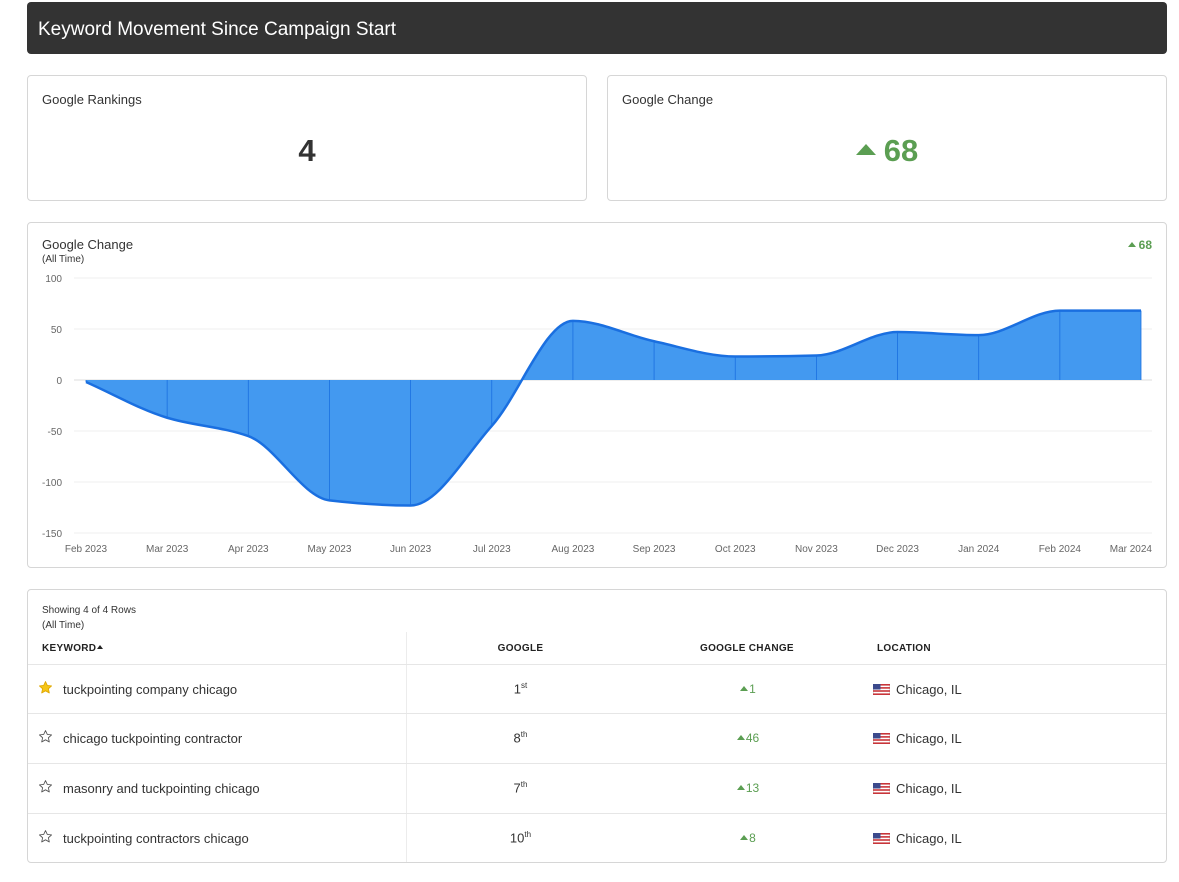 The width and height of the screenshot is (1179, 882). I want to click on y-tick-label: -100, so click(52, 483).